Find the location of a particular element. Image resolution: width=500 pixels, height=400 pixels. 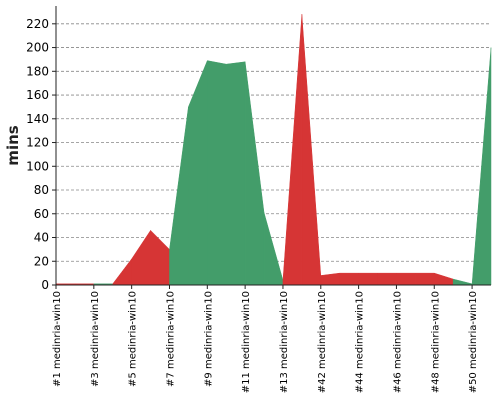

y-tick-labels: 0 20 40 60 80 100 120 140 160 180 200 220 is located at coordinates (41, 154).